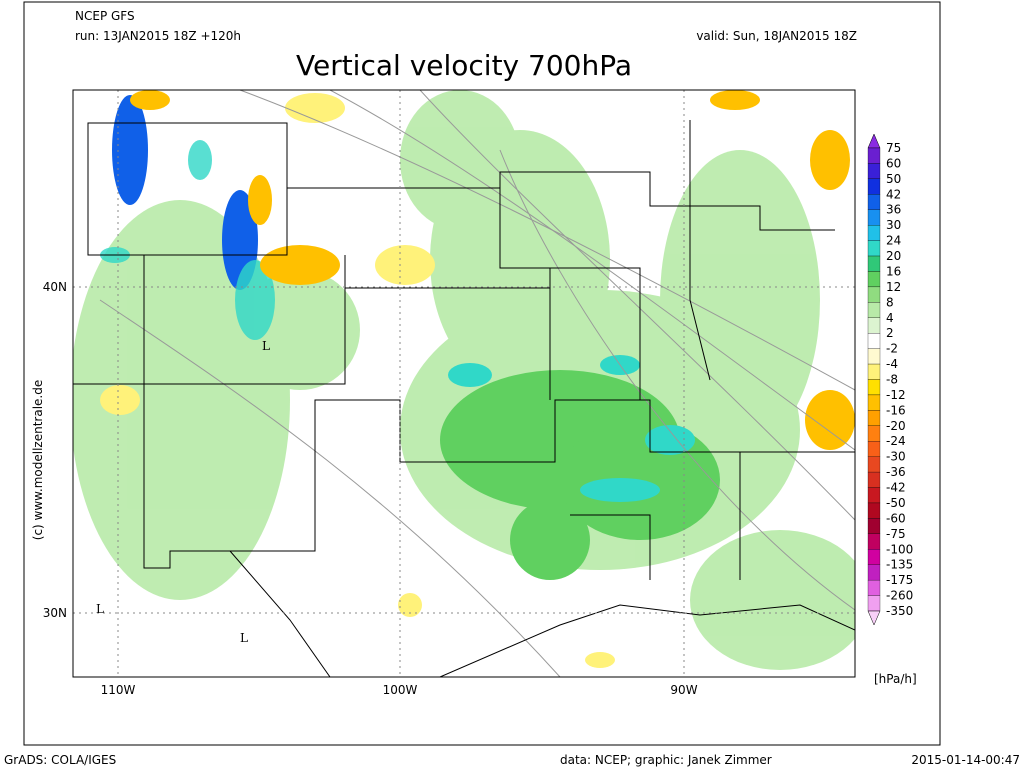 This screenshot has width=1024, height=772. Describe the element at coordinates (896, 426) in the screenshot. I see `colorbar-label: -20` at that location.